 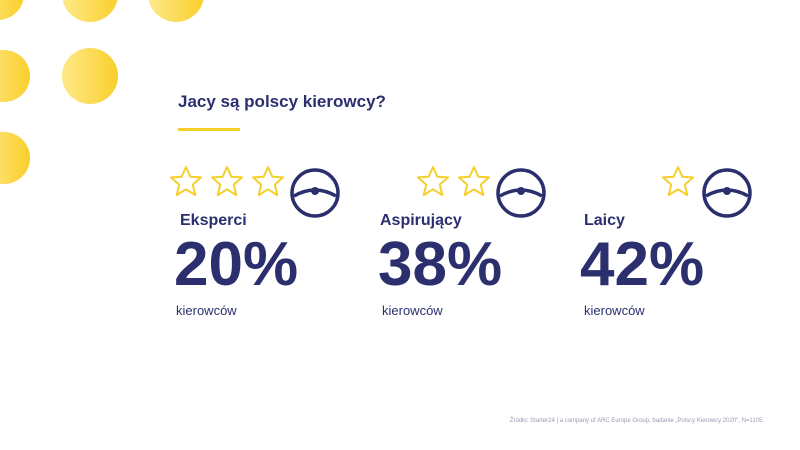 I want to click on title-underline, so click(x=209, y=129).